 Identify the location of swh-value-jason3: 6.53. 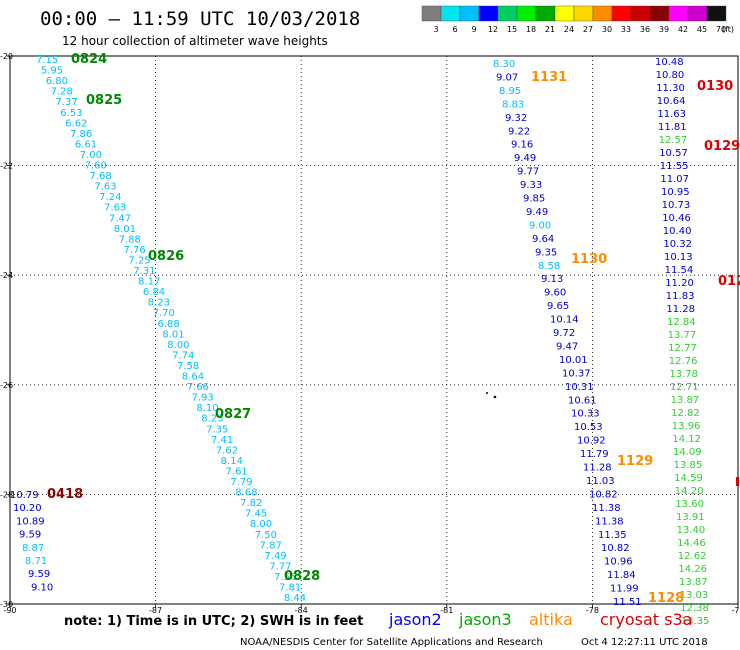
(71, 113).